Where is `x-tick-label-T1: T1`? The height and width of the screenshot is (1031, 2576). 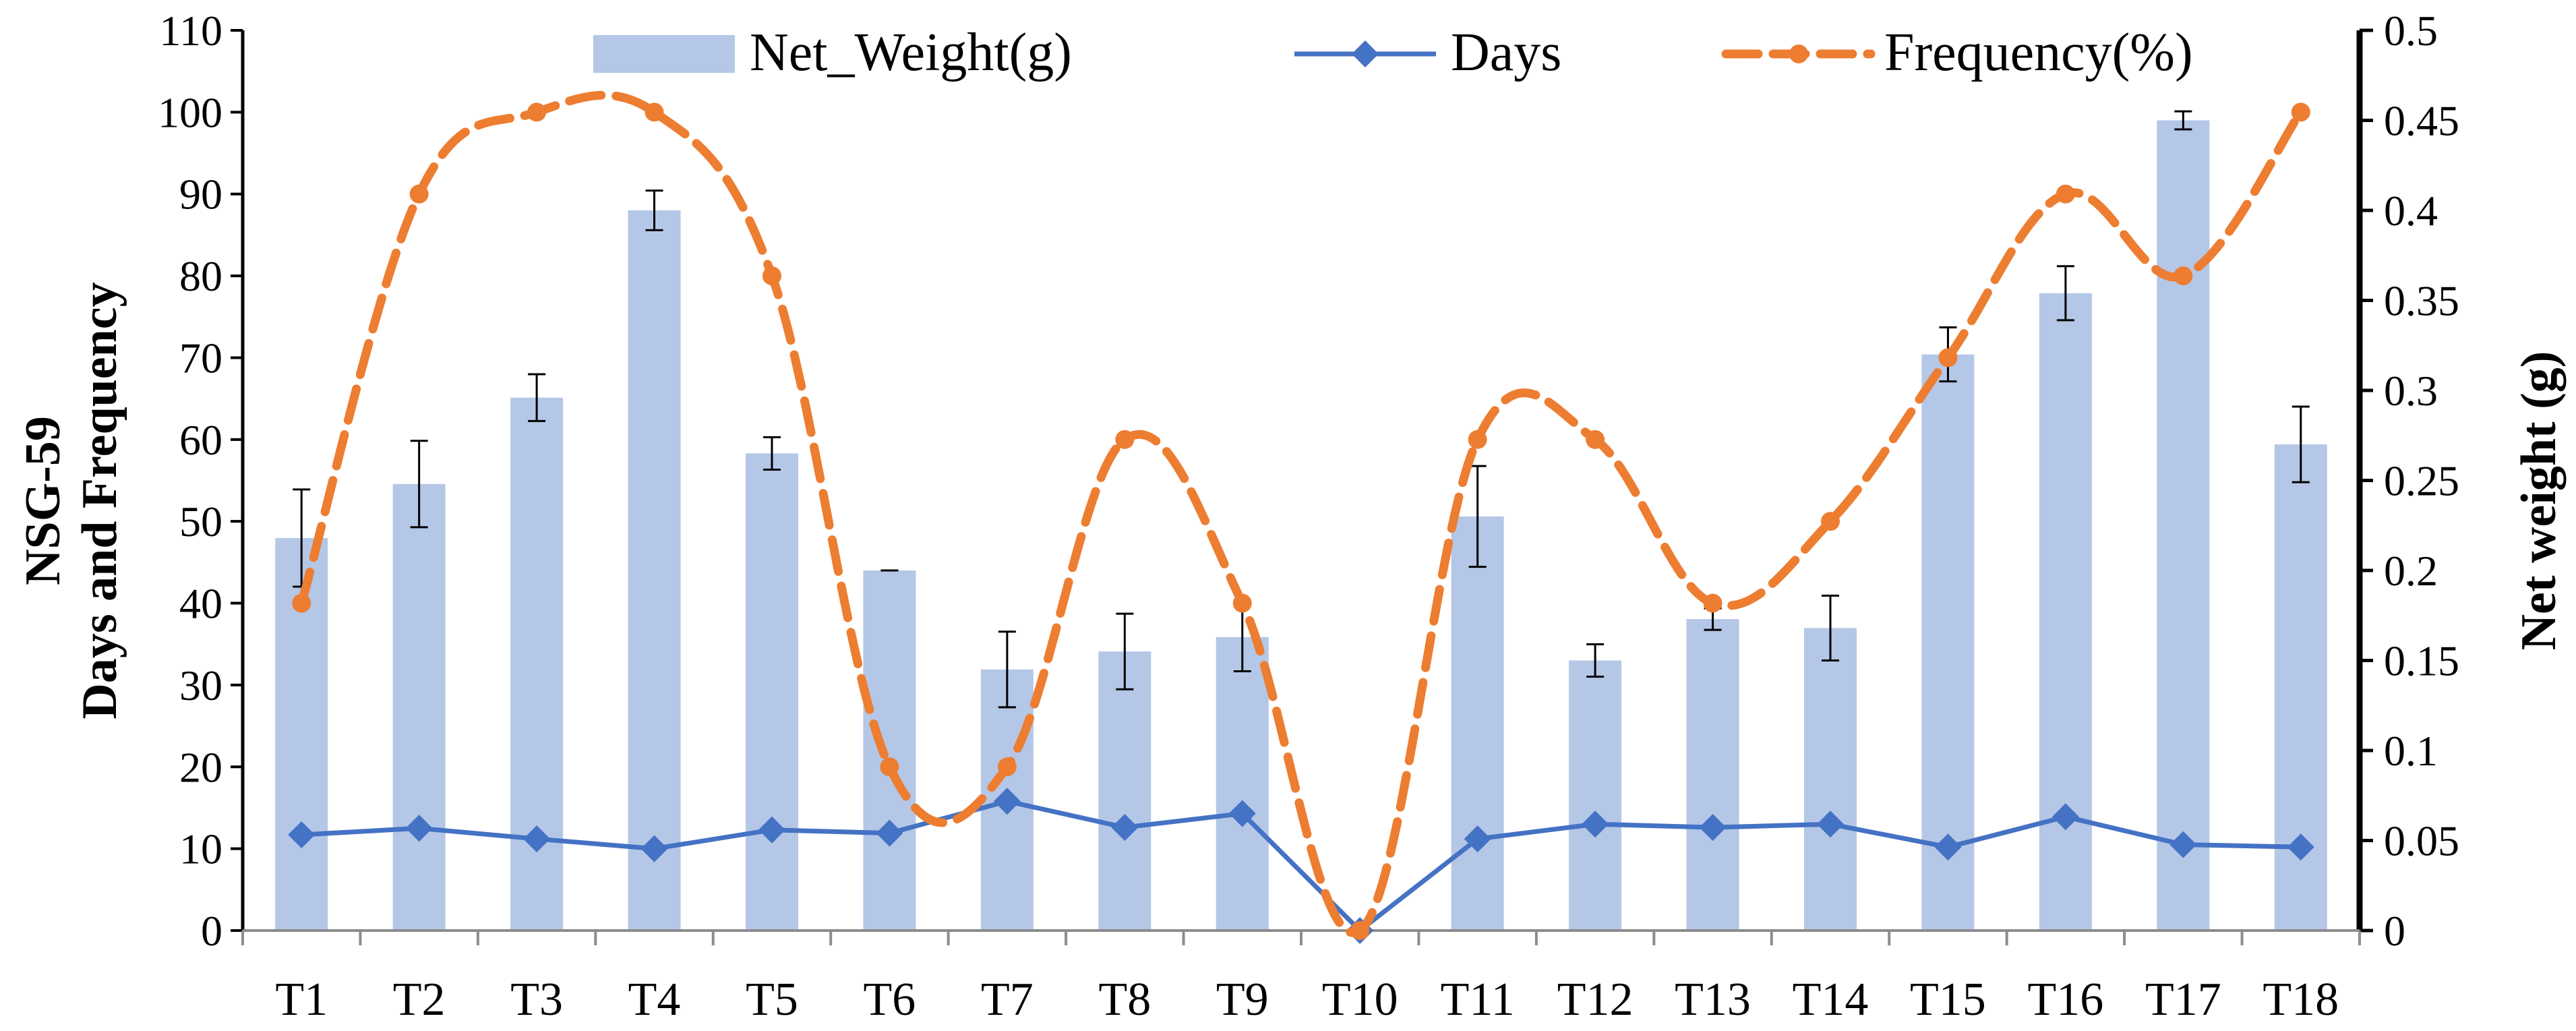
x-tick-label-T1: T1 is located at coordinates (301, 1000).